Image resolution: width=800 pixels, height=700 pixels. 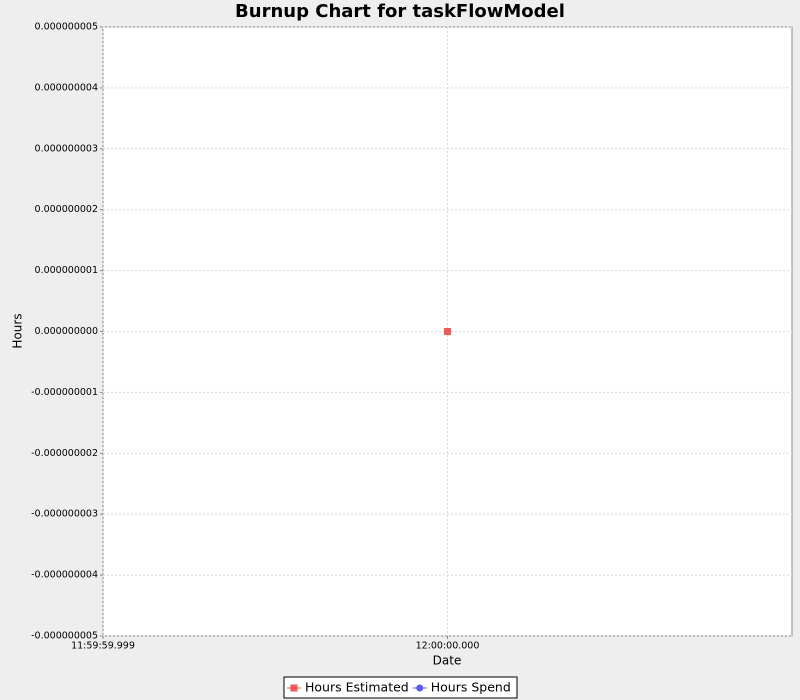 I want to click on legend-label: Hours Spend, so click(x=471, y=687).